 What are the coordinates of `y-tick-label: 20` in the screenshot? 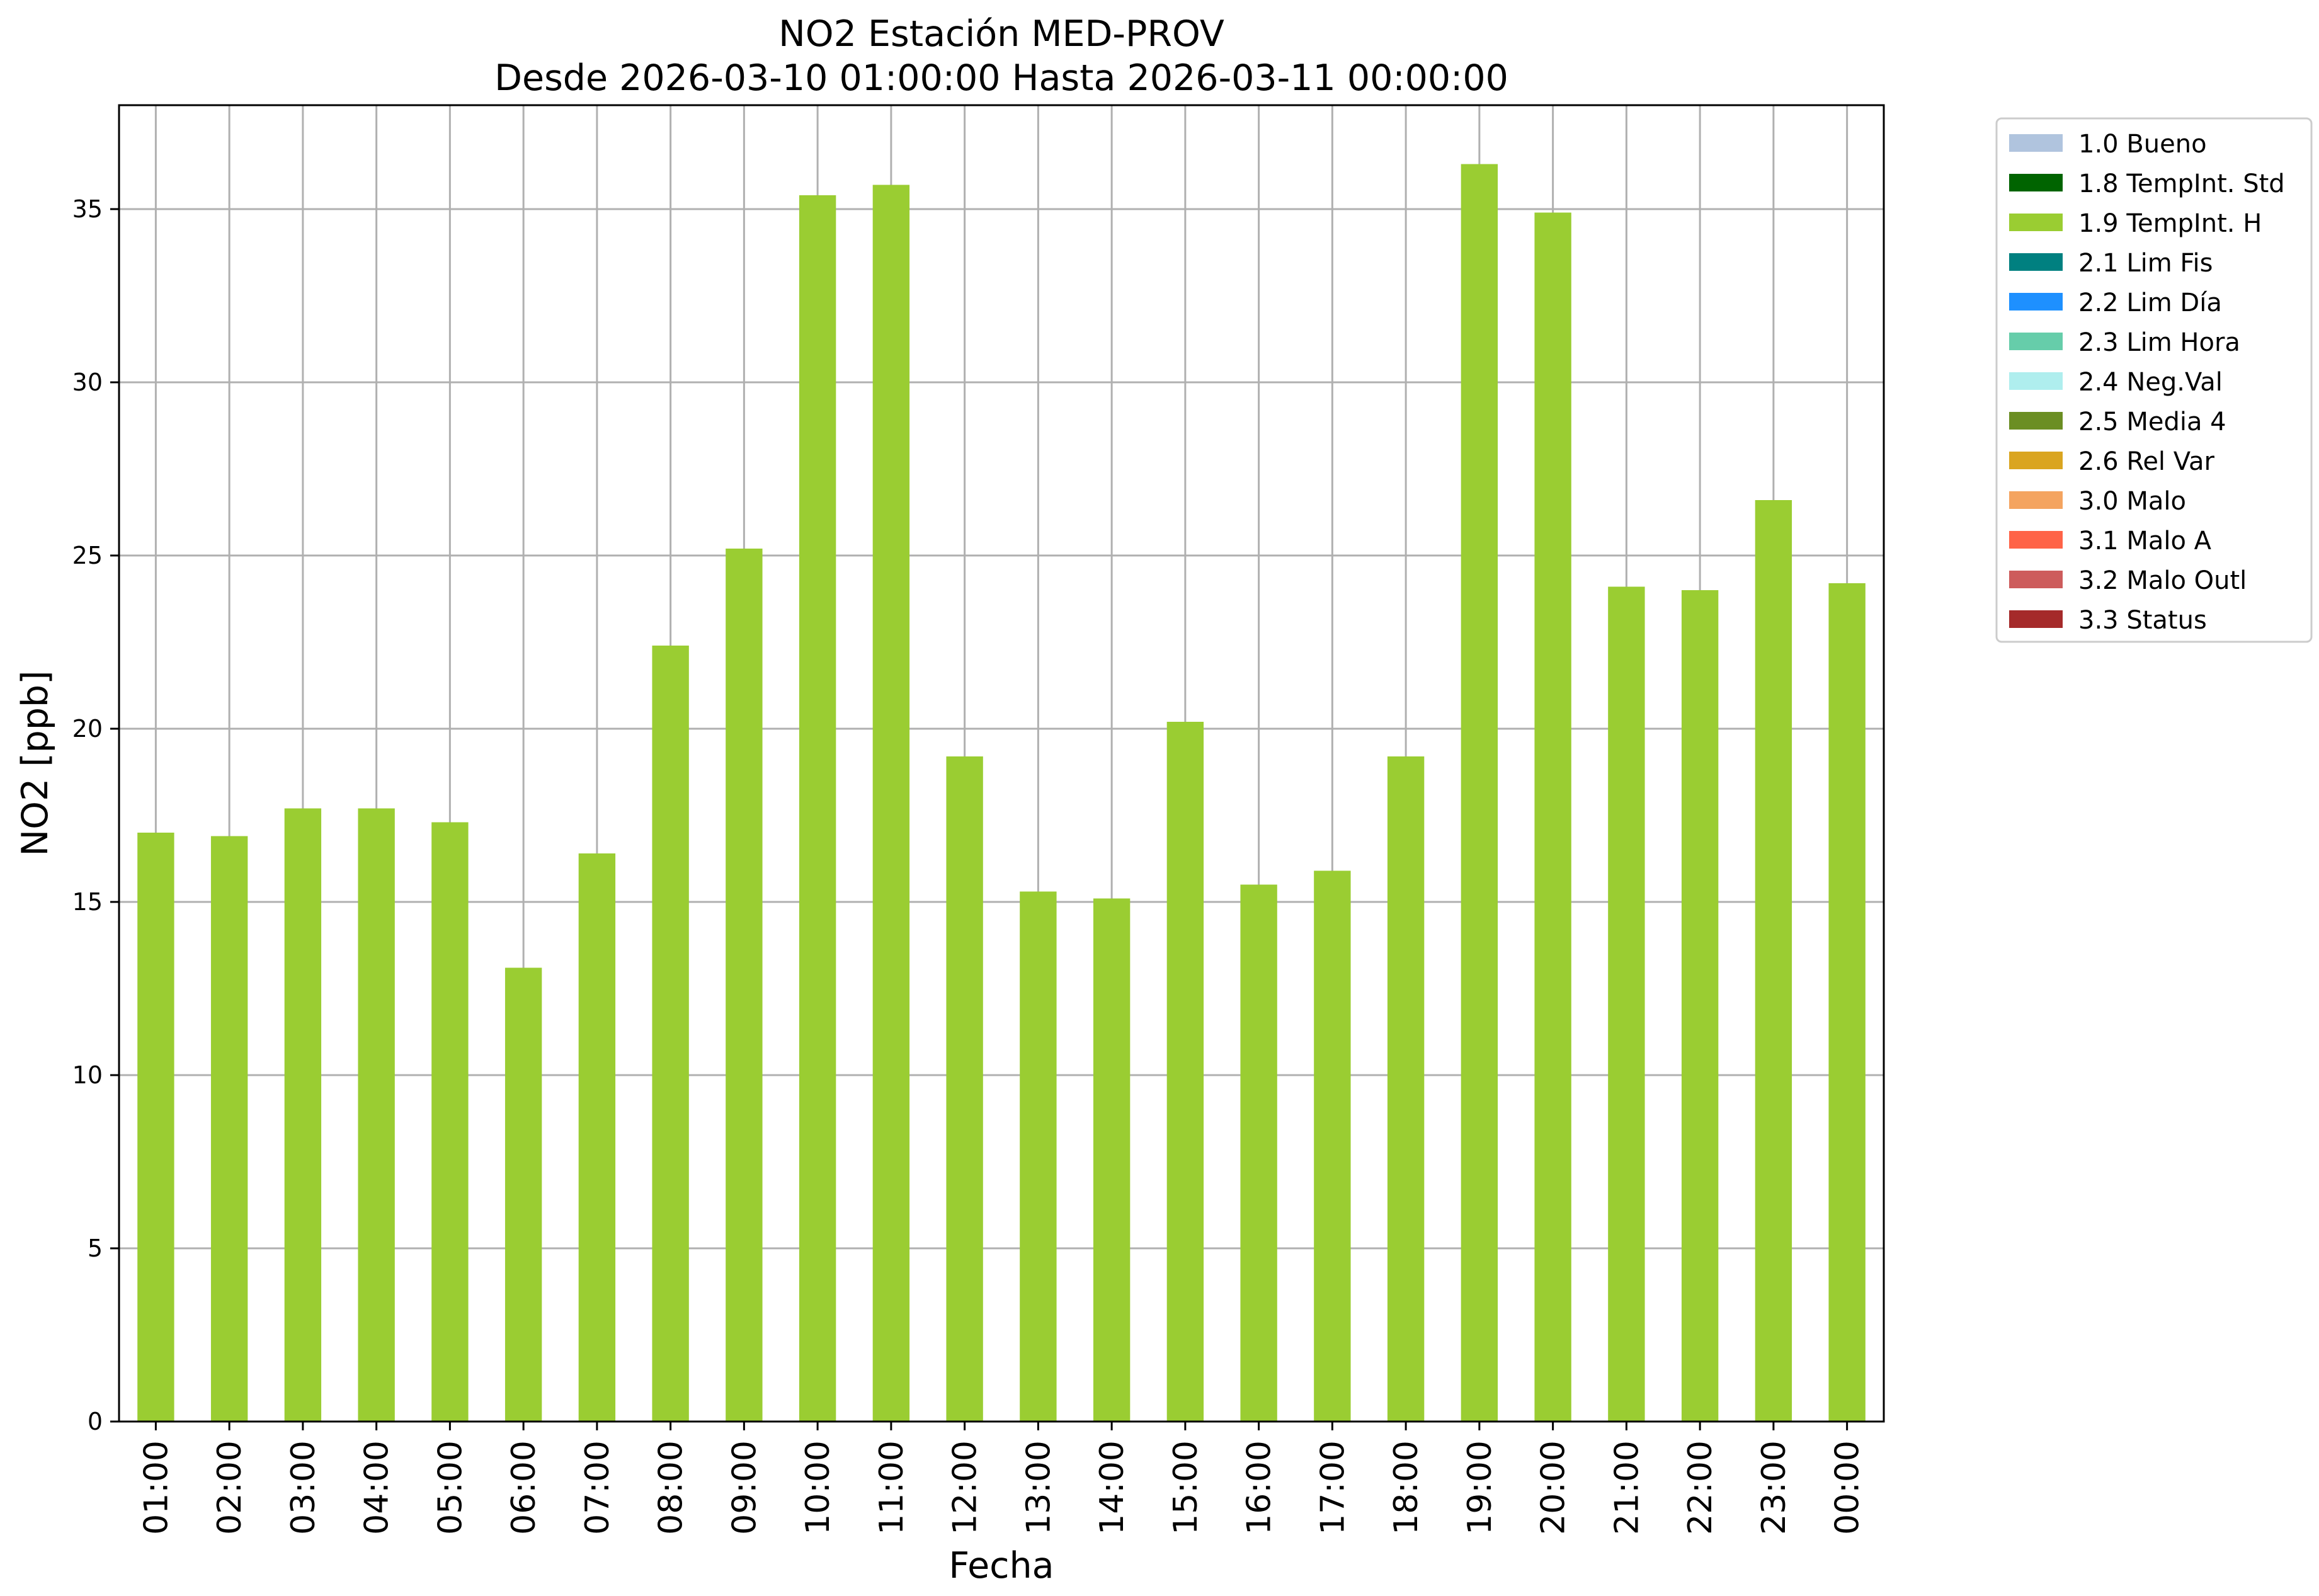 It's located at (87, 729).